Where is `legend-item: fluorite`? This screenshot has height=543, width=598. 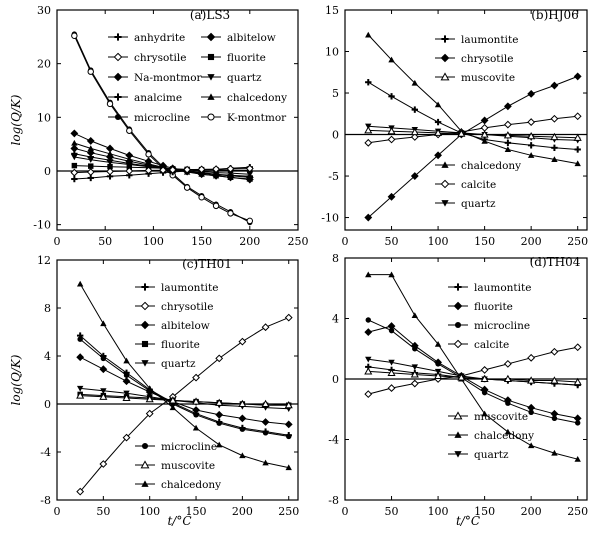 legend-item: fluorite is located at coordinates (480, 307).